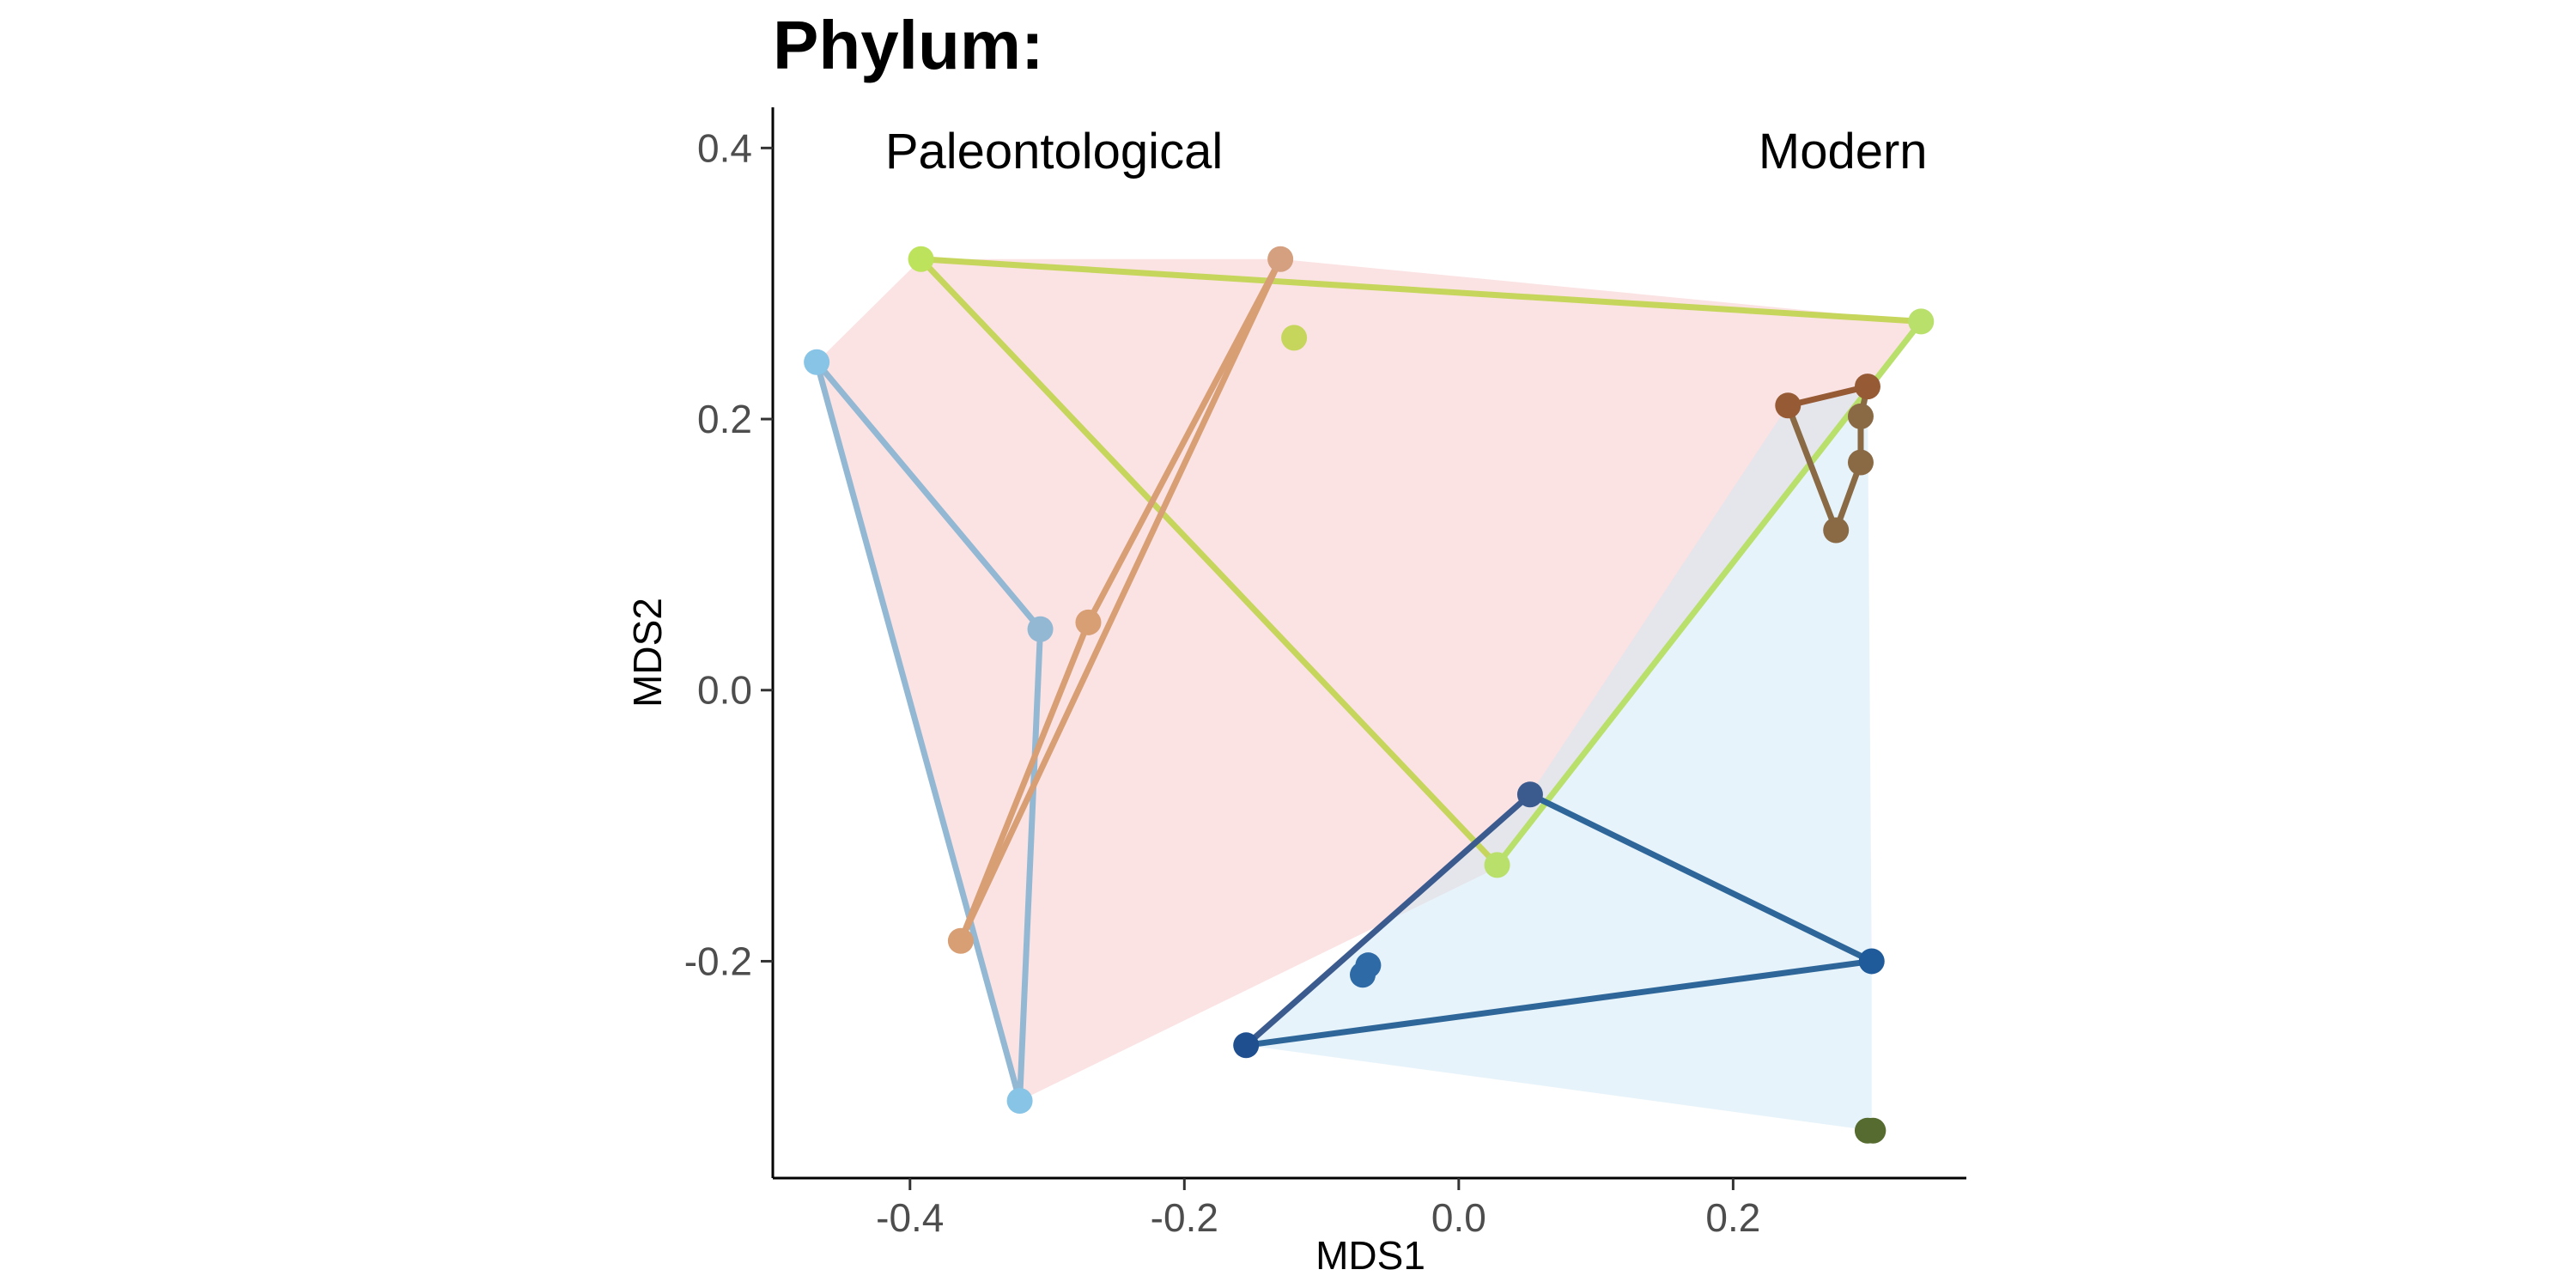 This screenshot has width=2576, height=1288. I want to click on y-tick-label: -0.2, so click(718, 961).